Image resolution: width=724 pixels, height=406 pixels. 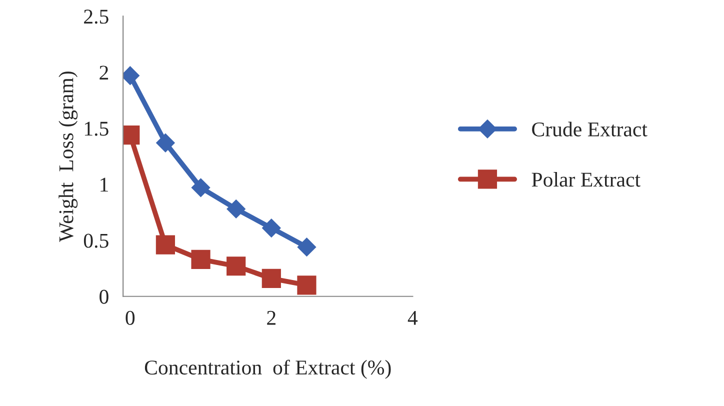 What do you see at coordinates (586, 179) in the screenshot?
I see `legend-label: Polar Extract` at bounding box center [586, 179].